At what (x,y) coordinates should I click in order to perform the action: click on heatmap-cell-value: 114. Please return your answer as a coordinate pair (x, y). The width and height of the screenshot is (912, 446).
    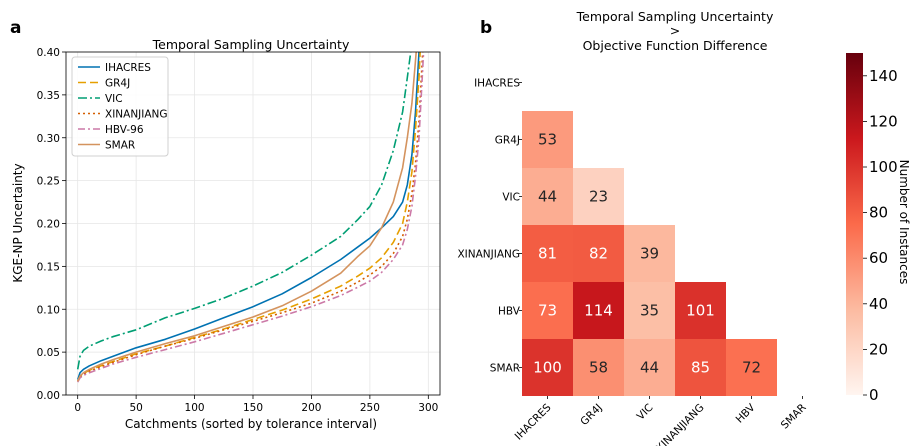
    Looking at the image, I should click on (598, 311).